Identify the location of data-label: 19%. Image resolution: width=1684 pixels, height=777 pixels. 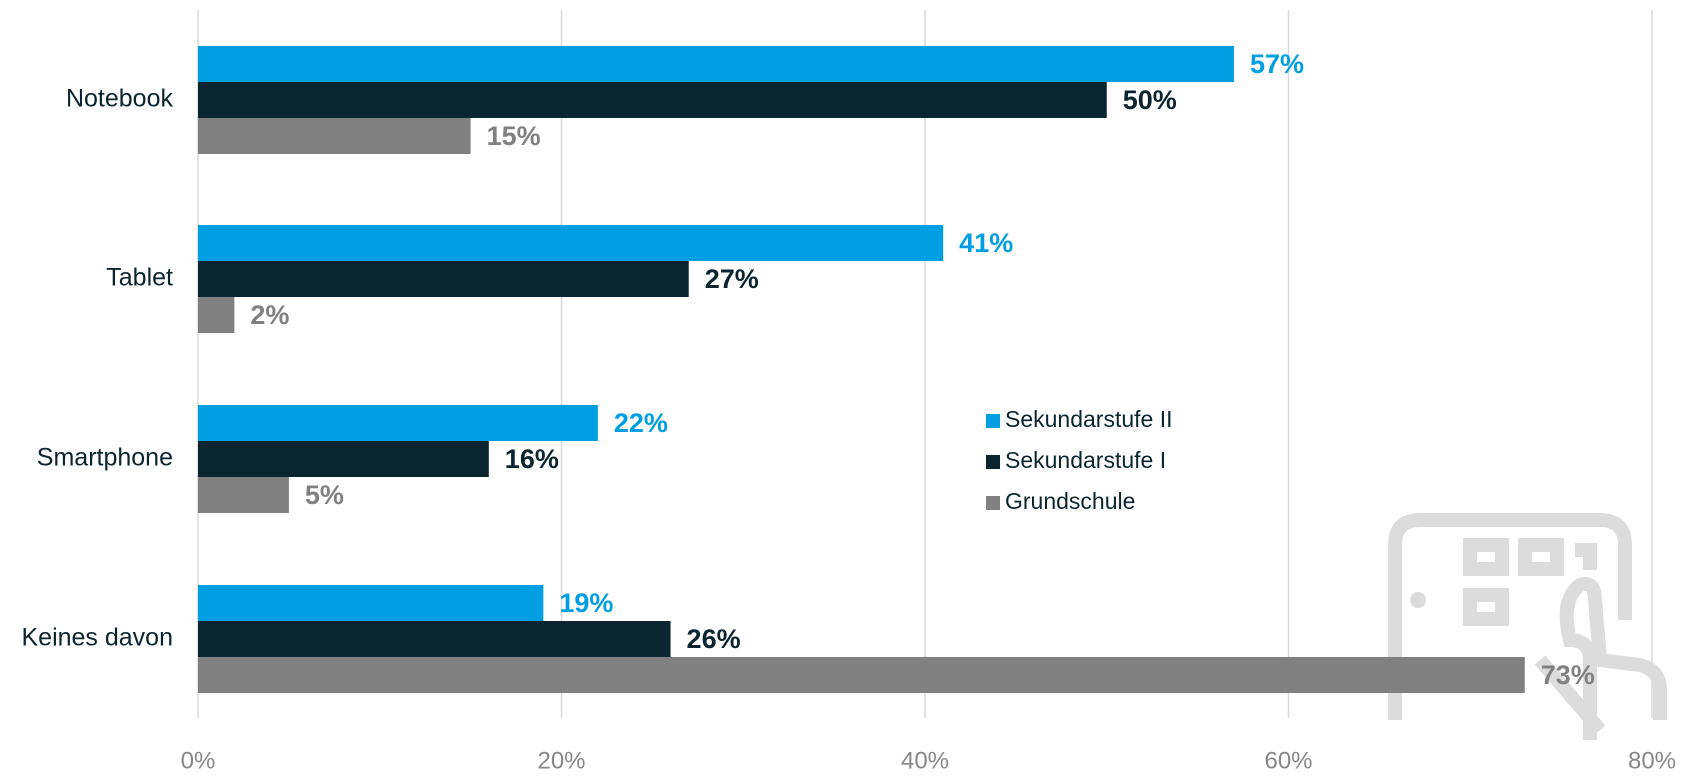
(586, 603).